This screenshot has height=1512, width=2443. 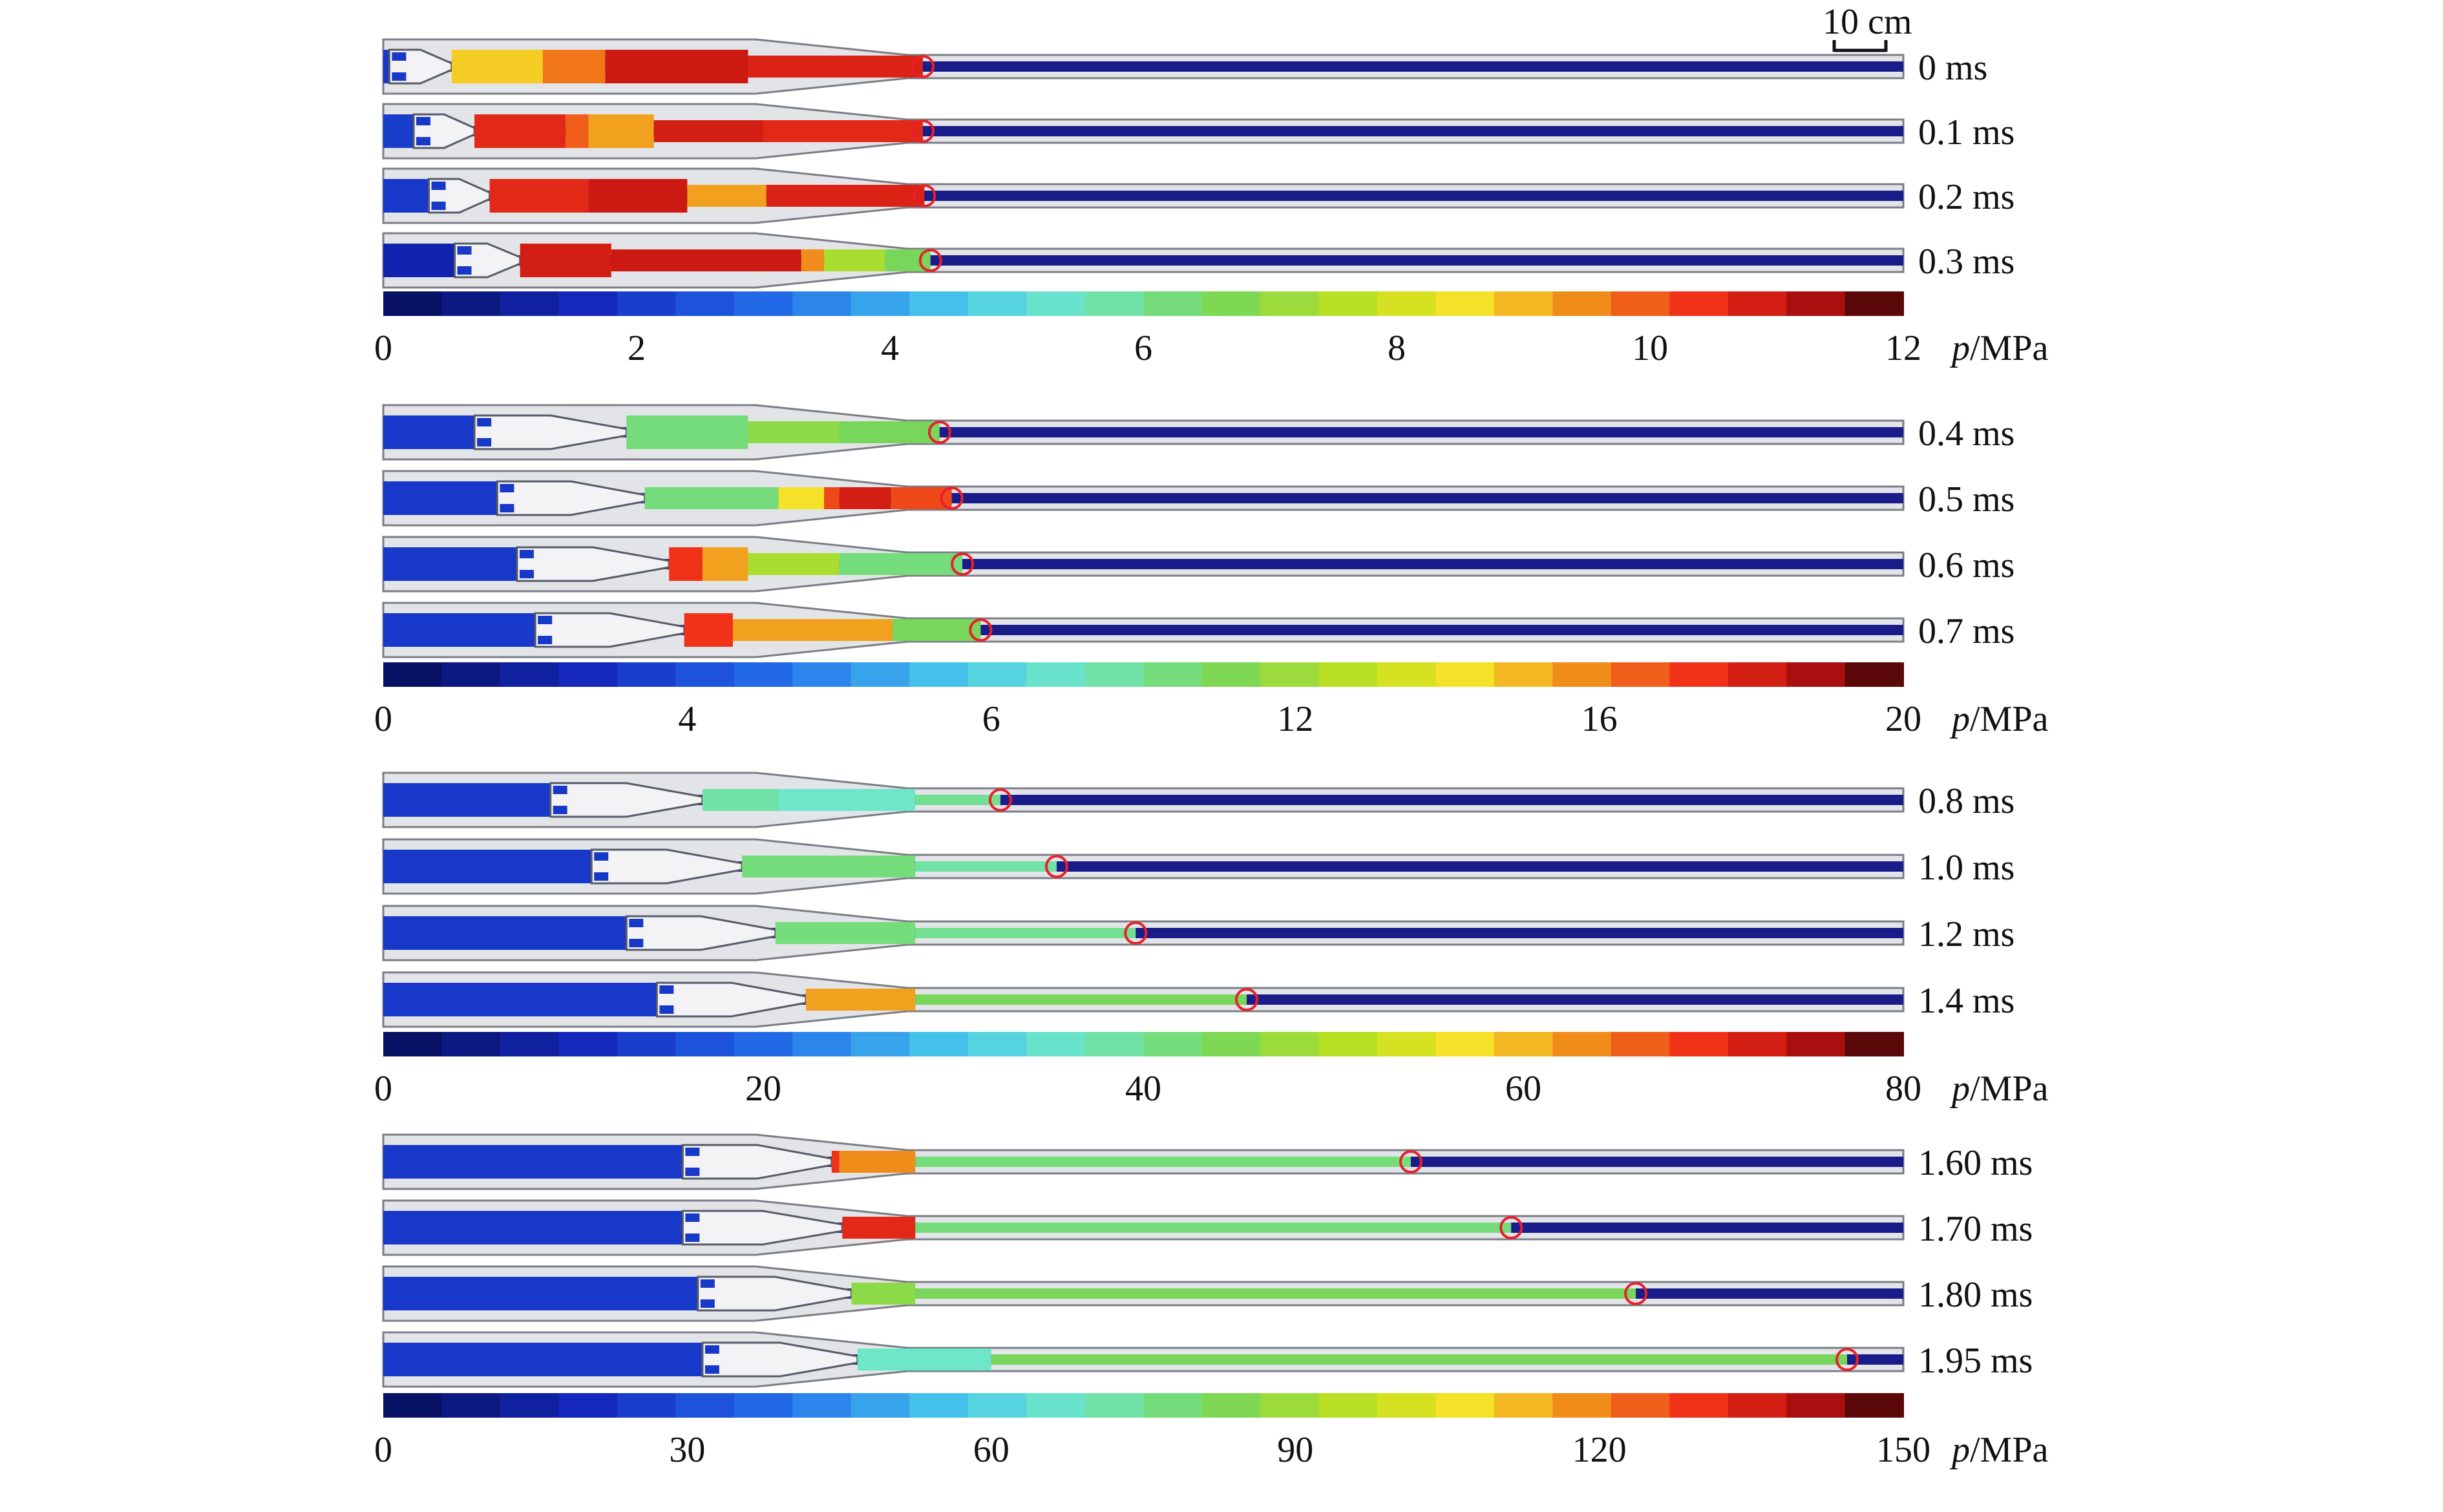 I want to click on snapshot-row: 1.80 ms, so click(x=1207, y=1293).